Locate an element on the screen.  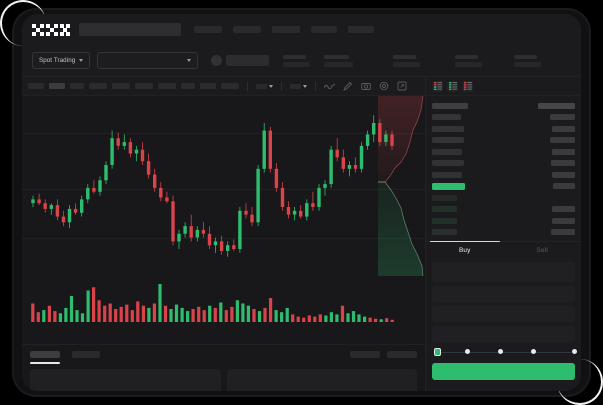
orderbook-mode-both-icon is located at coordinates (437, 86).